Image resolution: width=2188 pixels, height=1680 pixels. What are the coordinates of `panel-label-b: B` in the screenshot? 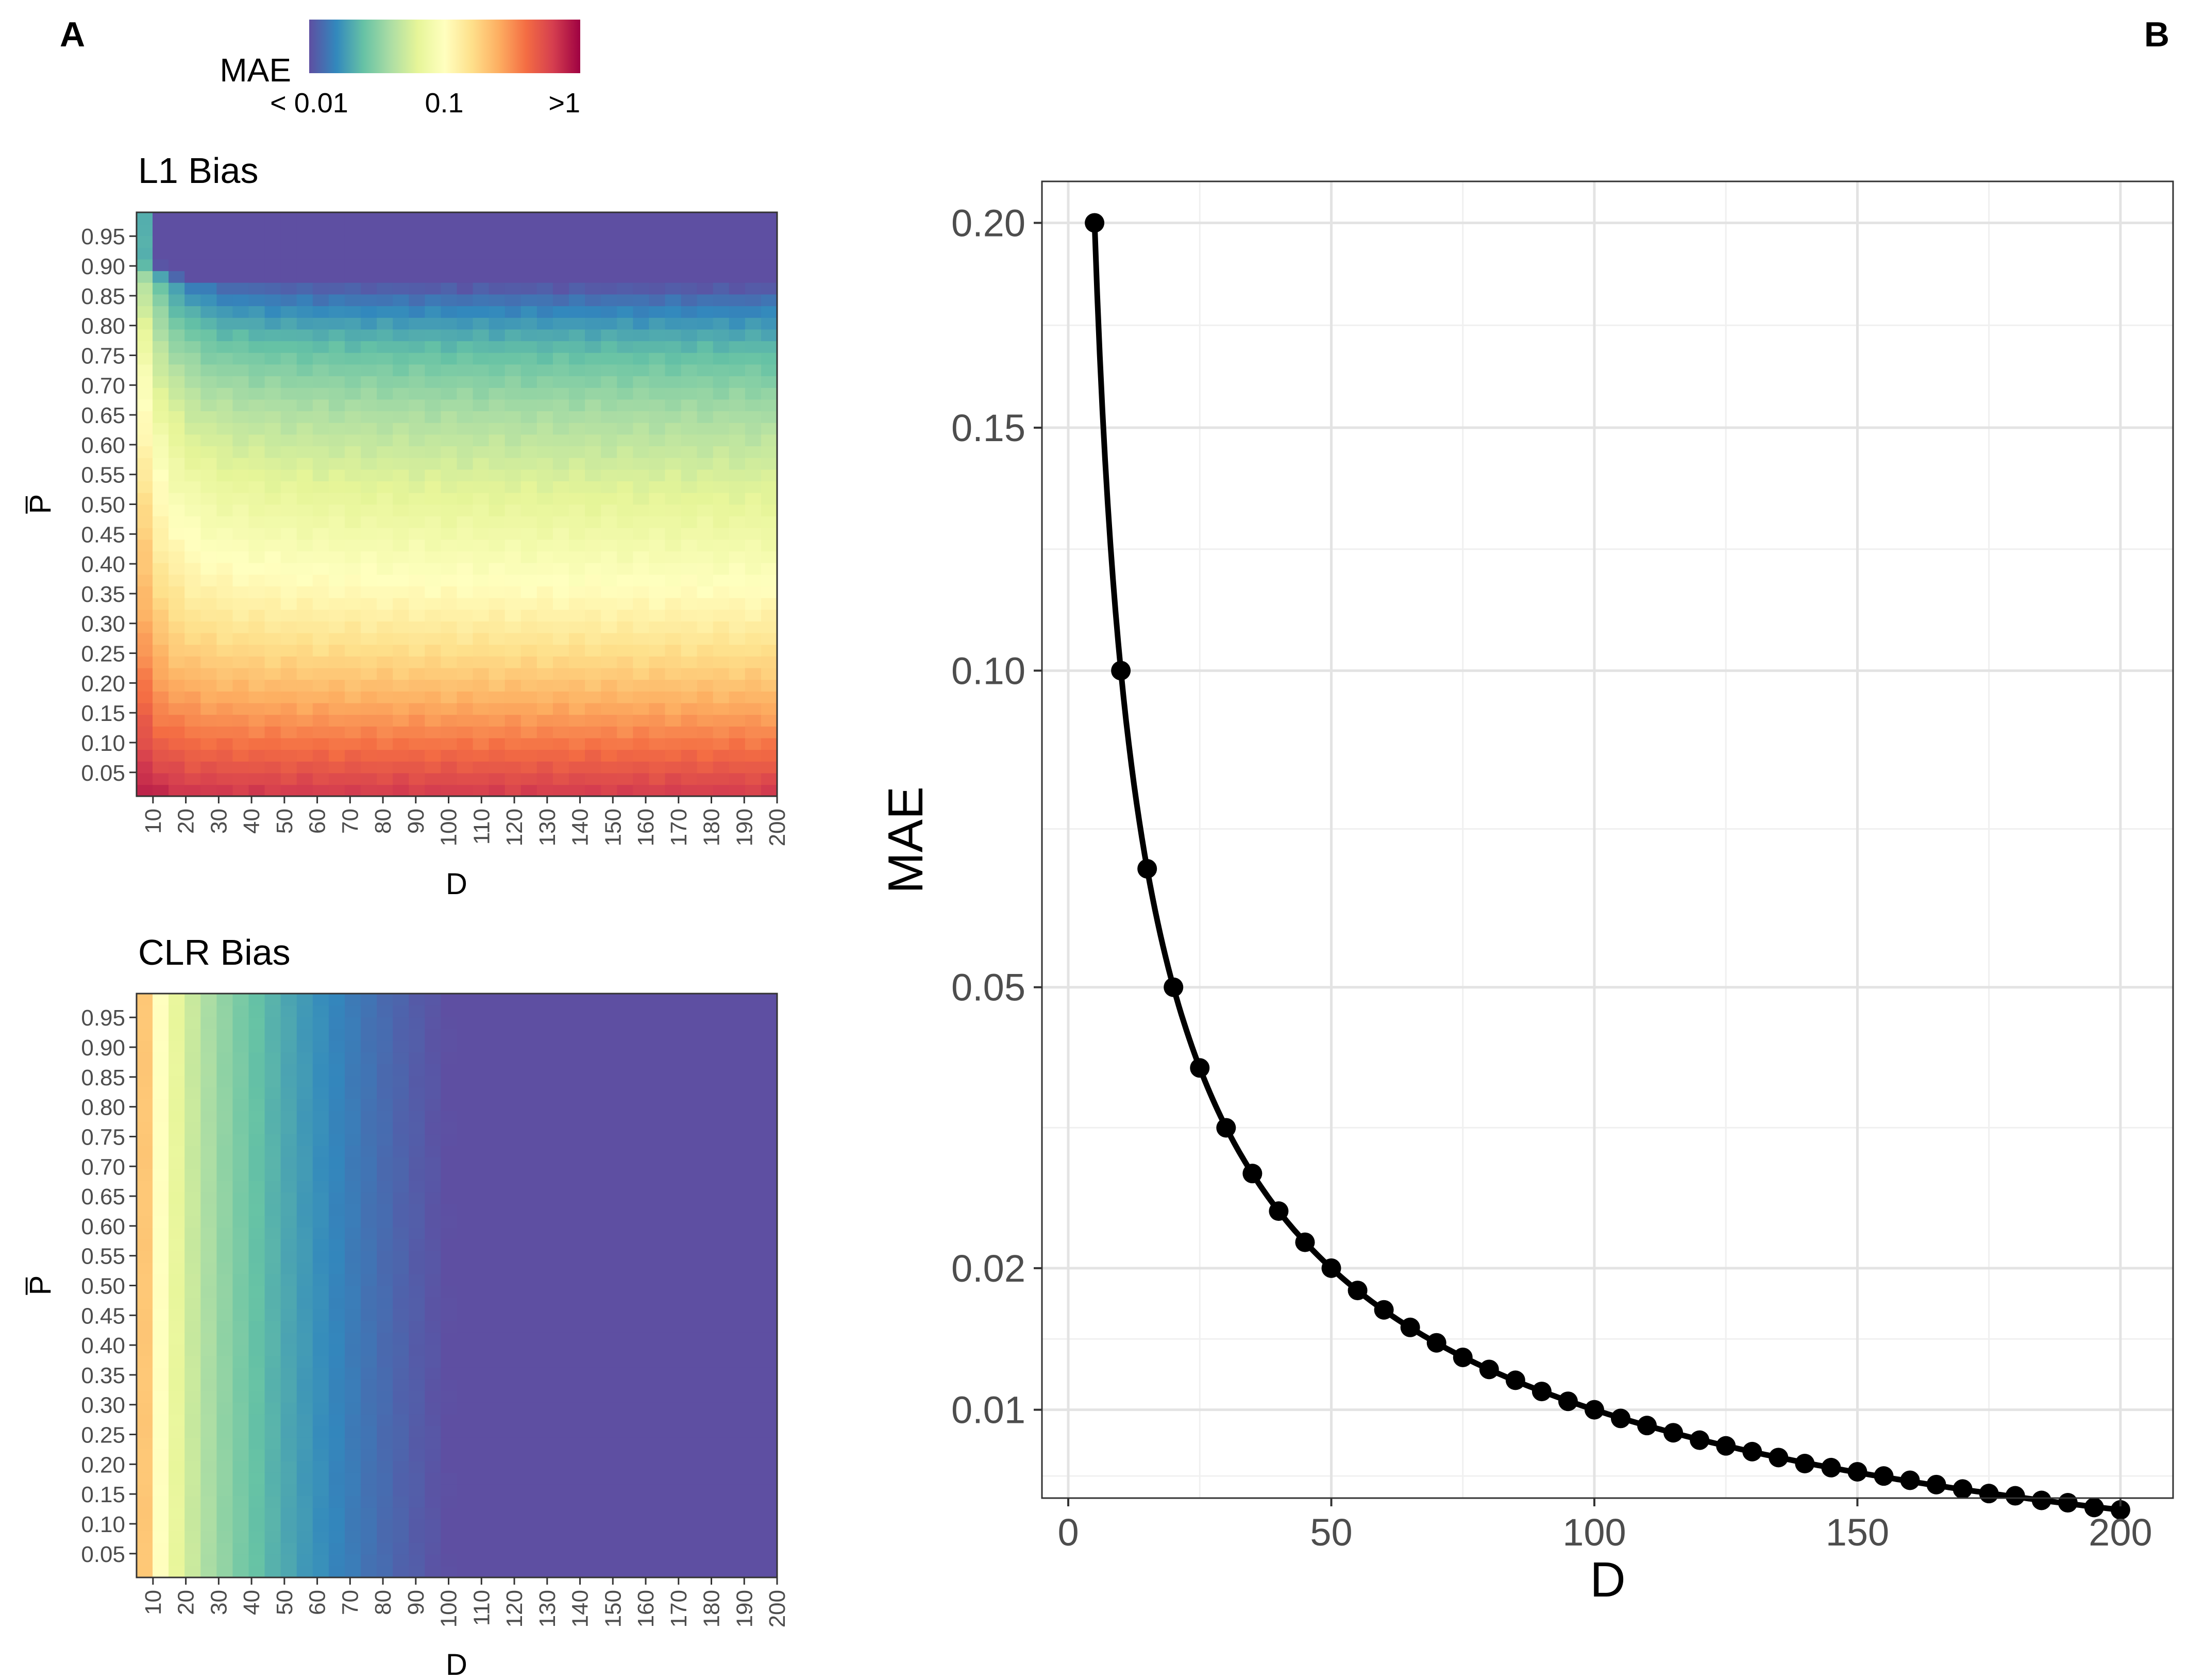 It's located at (2156, 34).